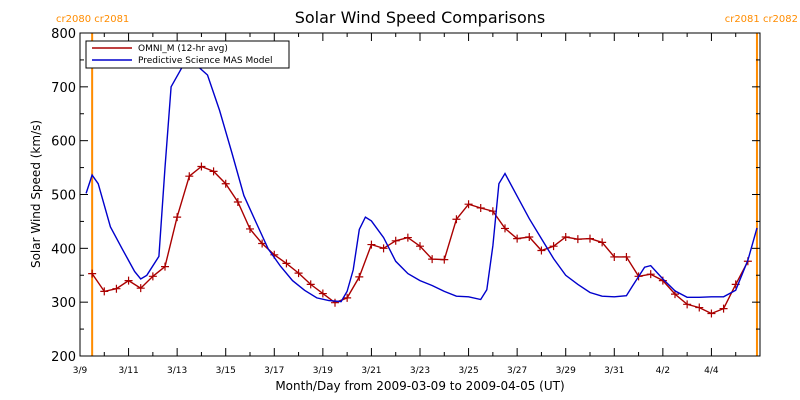 The height and width of the screenshot is (400, 800). What do you see at coordinates (63, 142) in the screenshot?
I see `y-tick-label: 600` at bounding box center [63, 142].